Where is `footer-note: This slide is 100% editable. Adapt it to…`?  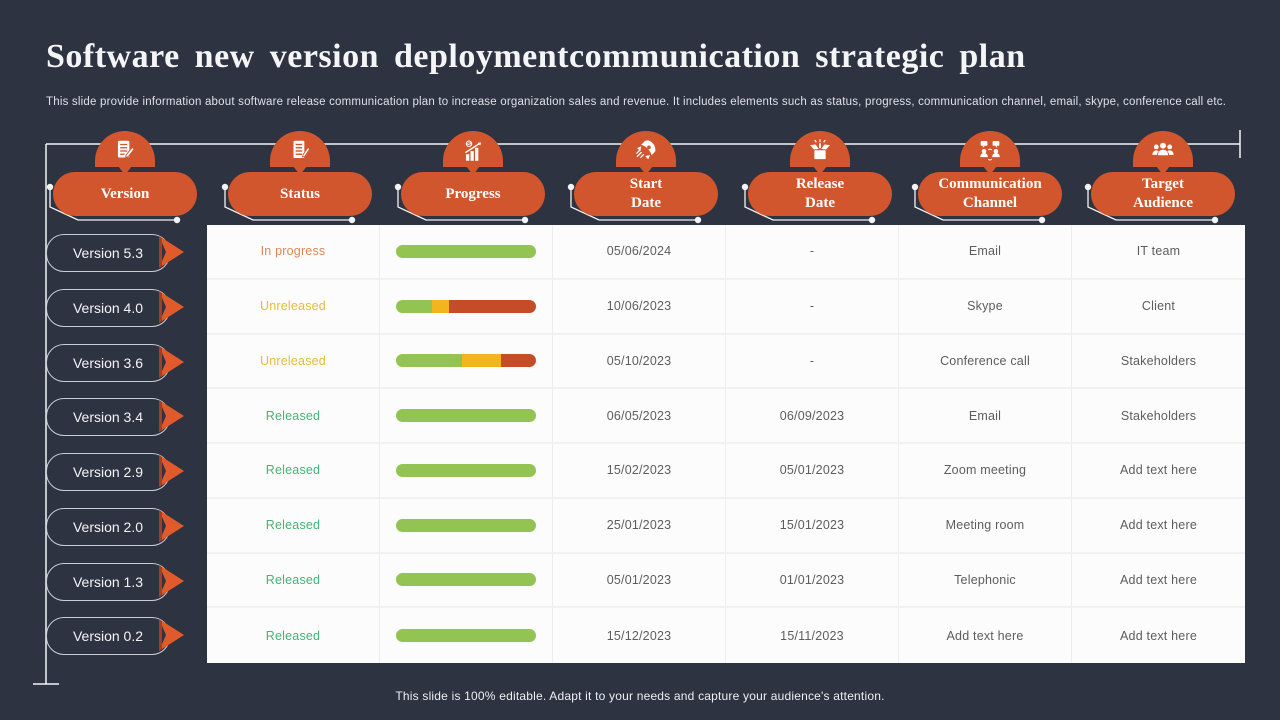
footer-note: This slide is 100% editable. Adapt it to… is located at coordinates (640, 696).